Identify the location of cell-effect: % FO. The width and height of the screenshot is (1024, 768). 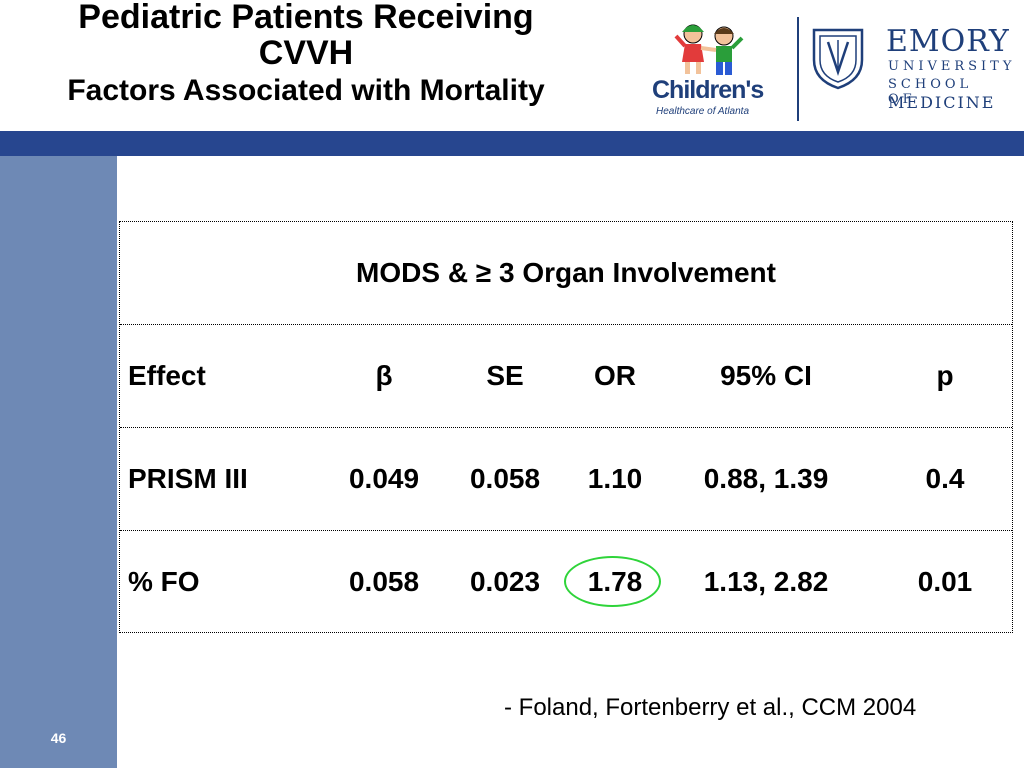
(164, 581).